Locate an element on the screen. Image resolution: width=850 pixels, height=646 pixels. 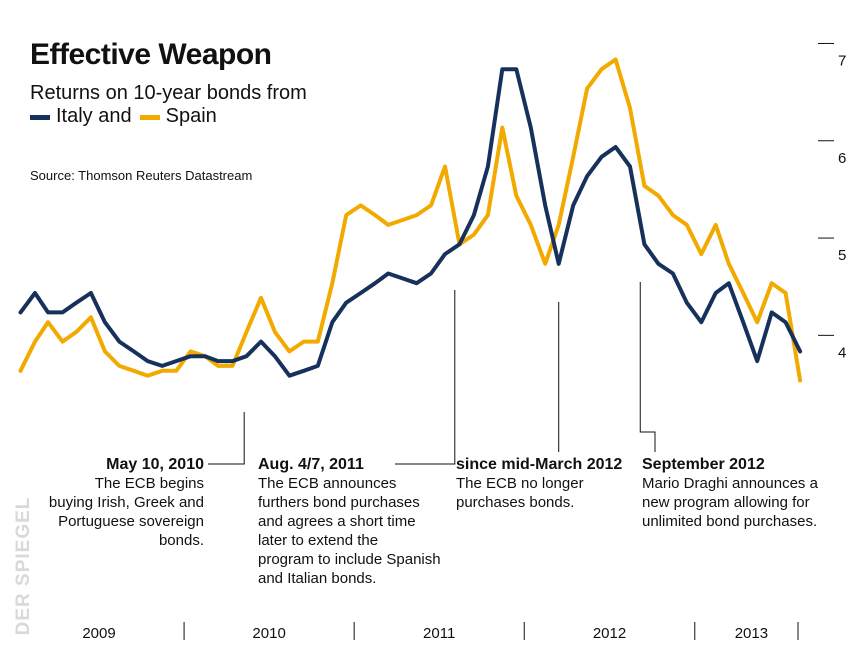
x-tick-label: 2009 is located at coordinates (98, 633).